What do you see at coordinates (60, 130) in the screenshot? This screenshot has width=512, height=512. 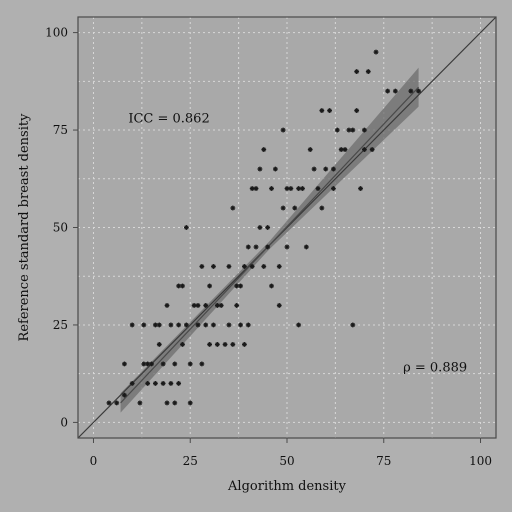 I see `y-tick-label: 75` at bounding box center [60, 130].